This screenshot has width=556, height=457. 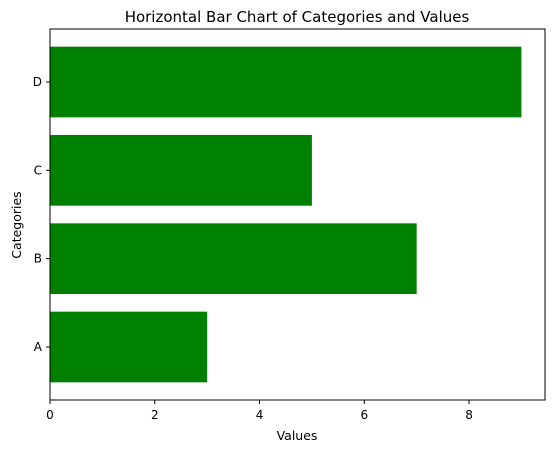 What do you see at coordinates (469, 415) in the screenshot?
I see `x-tick-label: 8` at bounding box center [469, 415].